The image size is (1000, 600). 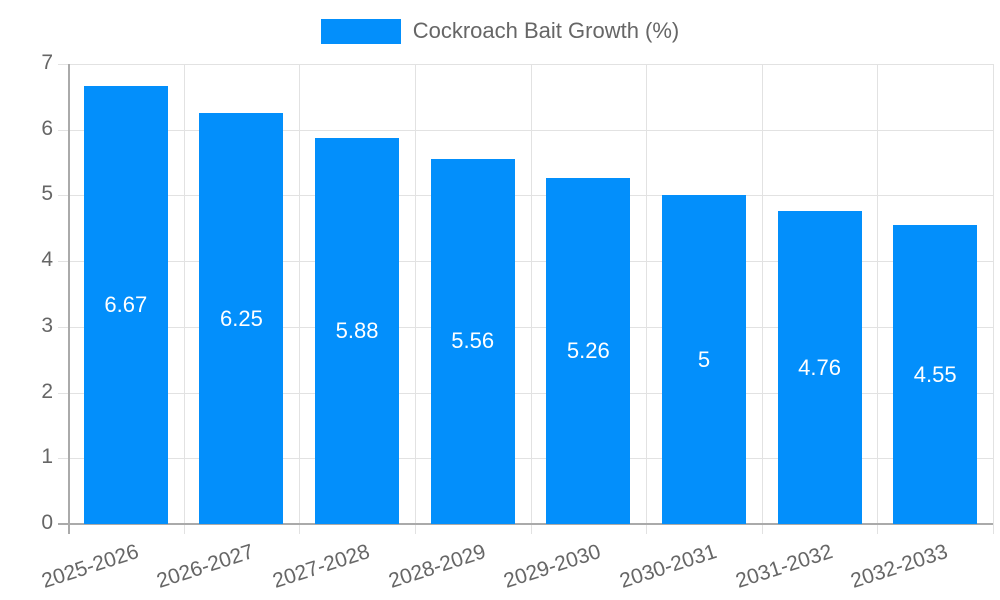 I want to click on y-tick-label: 5, so click(x=47, y=194).